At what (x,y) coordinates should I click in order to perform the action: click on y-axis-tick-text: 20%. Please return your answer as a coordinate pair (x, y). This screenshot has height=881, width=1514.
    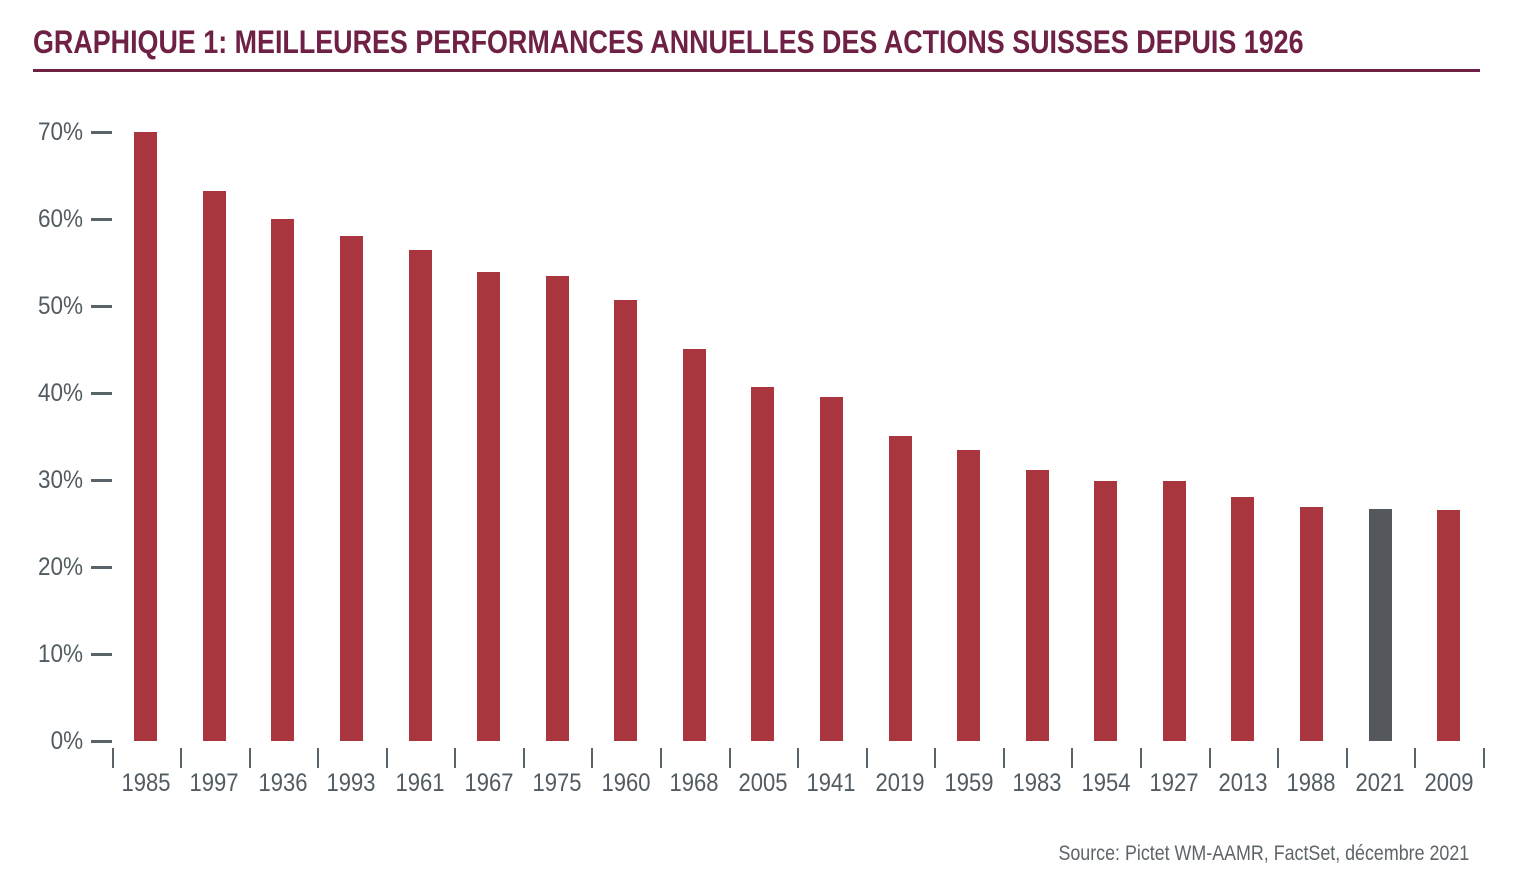
    Looking at the image, I should click on (60, 566).